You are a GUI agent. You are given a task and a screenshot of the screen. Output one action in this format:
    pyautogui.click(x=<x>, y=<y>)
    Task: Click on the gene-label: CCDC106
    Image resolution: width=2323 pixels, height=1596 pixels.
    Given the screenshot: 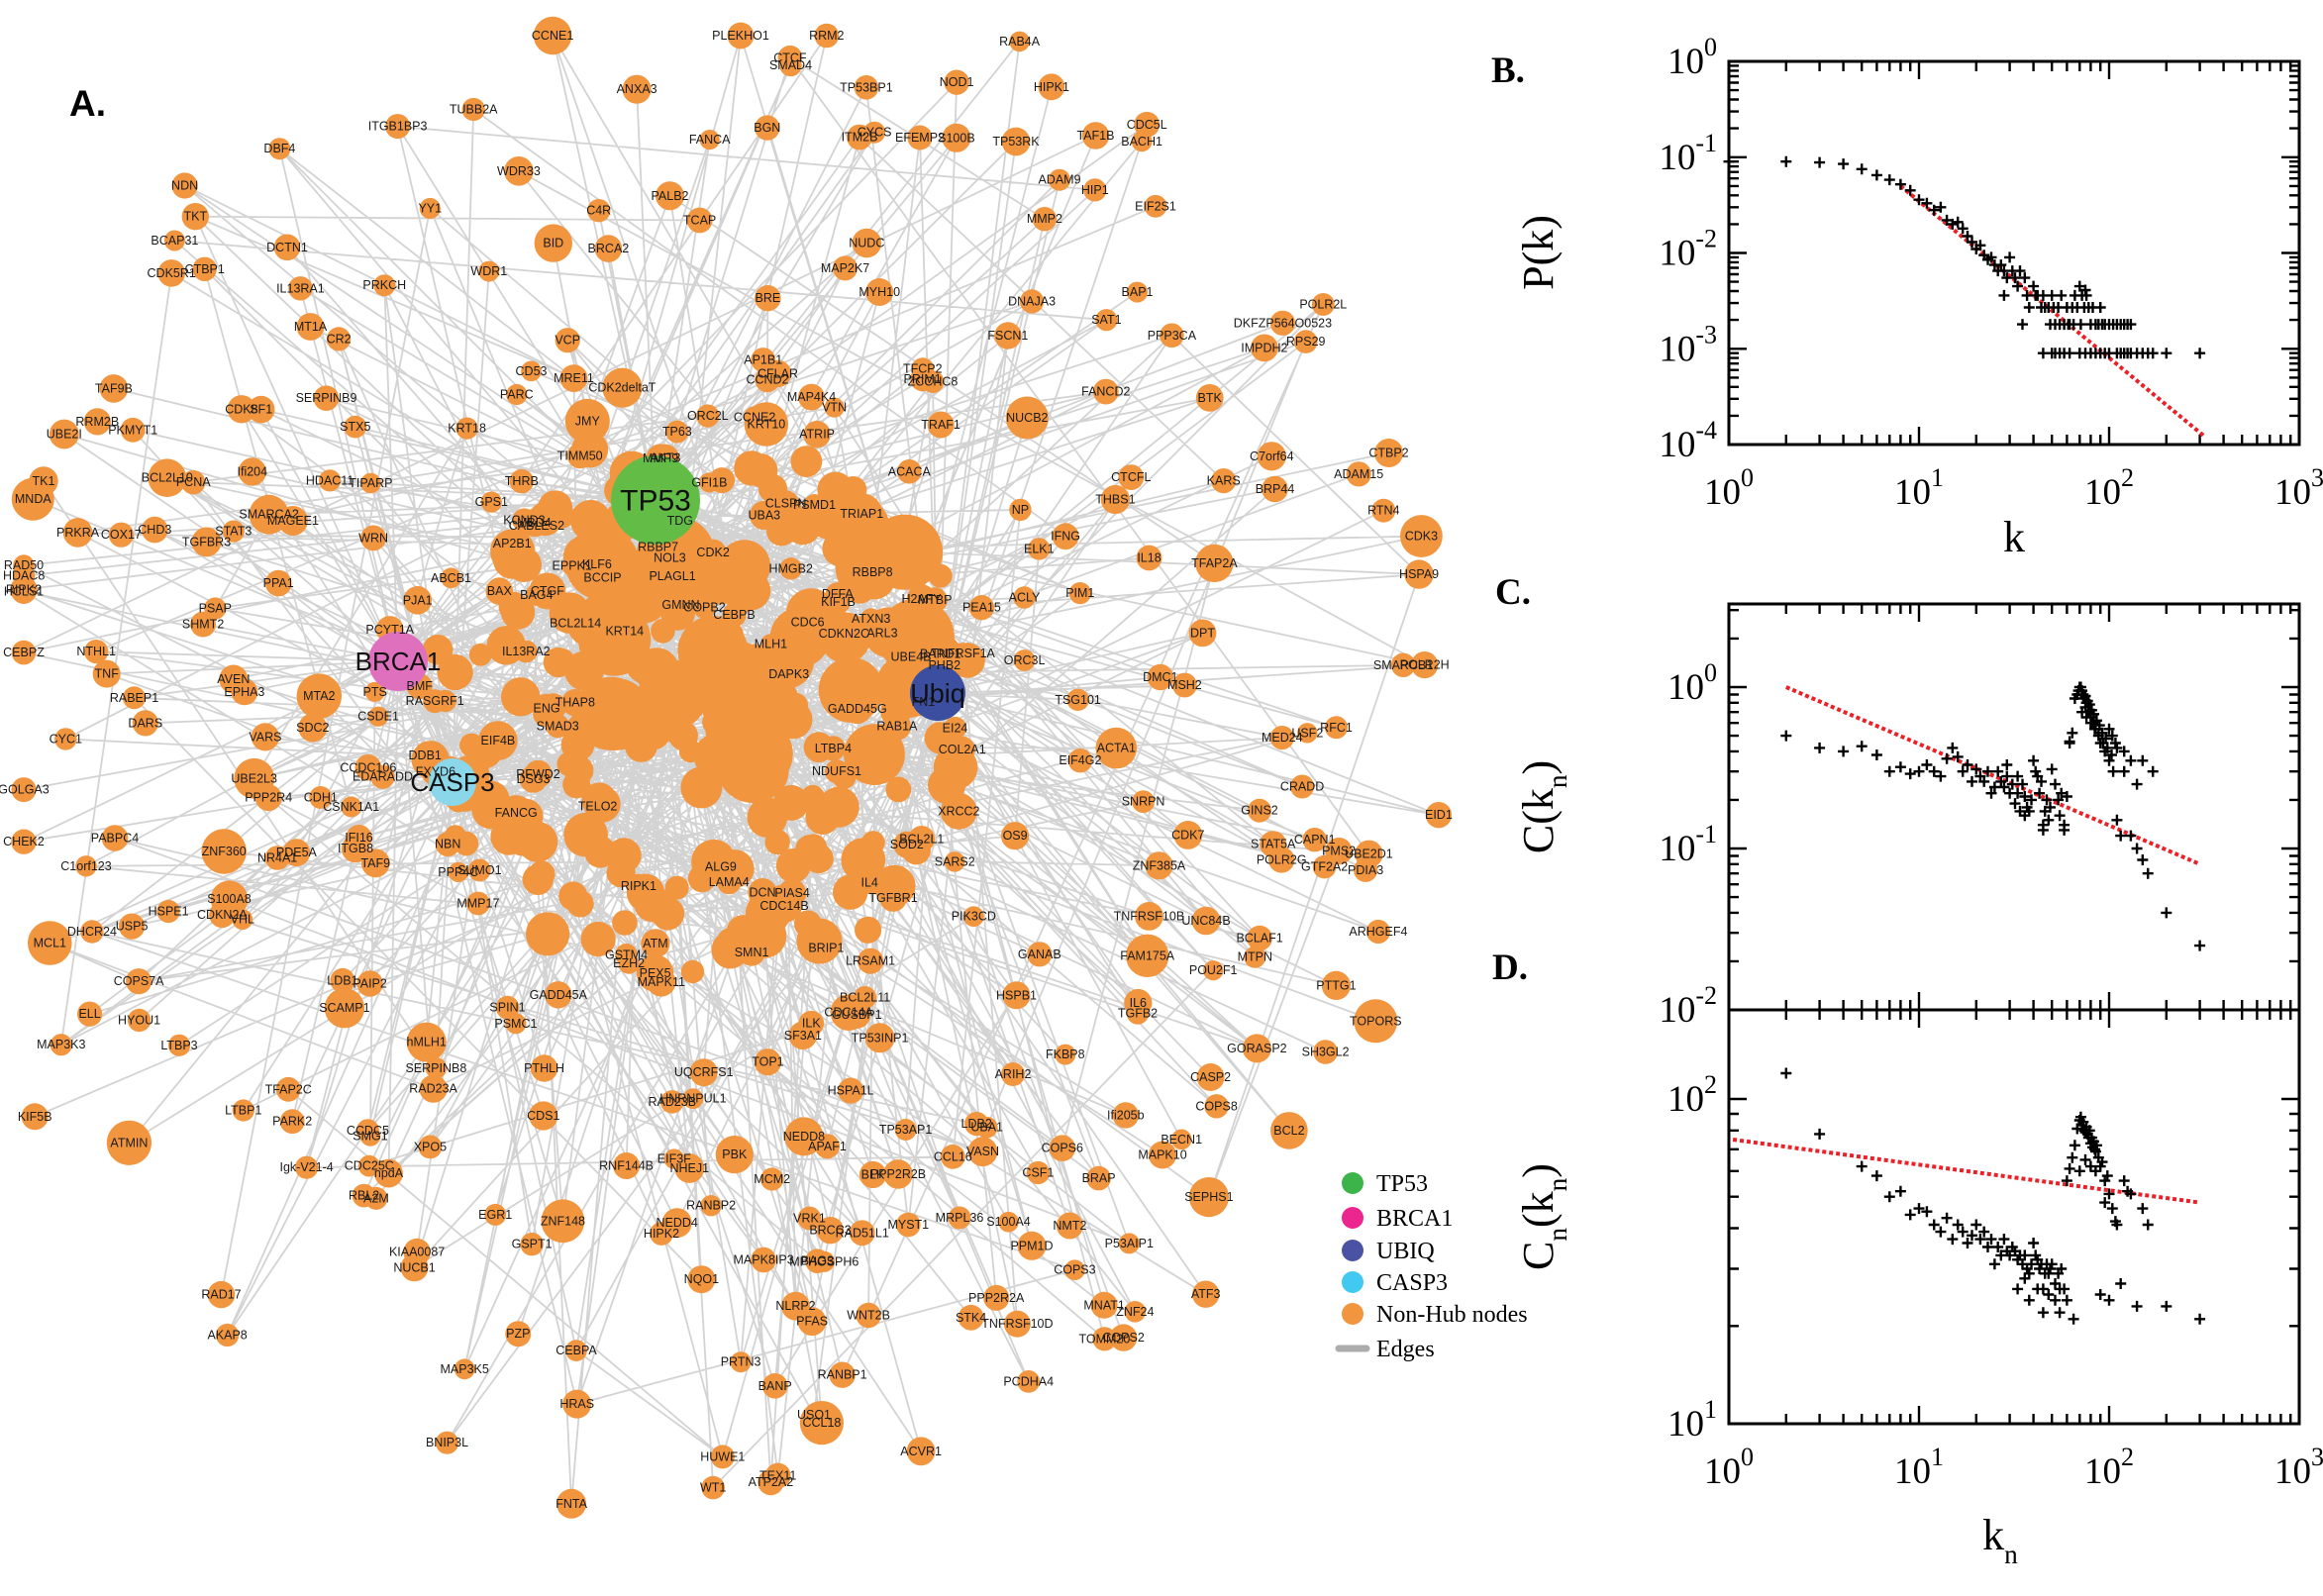 What is the action you would take?
    pyautogui.click(x=368, y=767)
    